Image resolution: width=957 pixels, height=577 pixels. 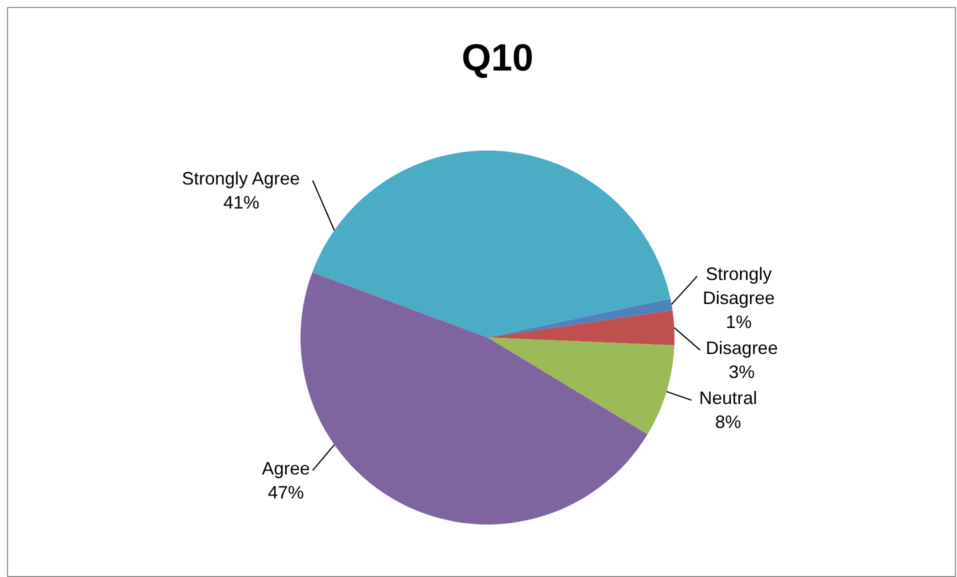 What do you see at coordinates (741, 372) in the screenshot?
I see `data-label: 3%` at bounding box center [741, 372].